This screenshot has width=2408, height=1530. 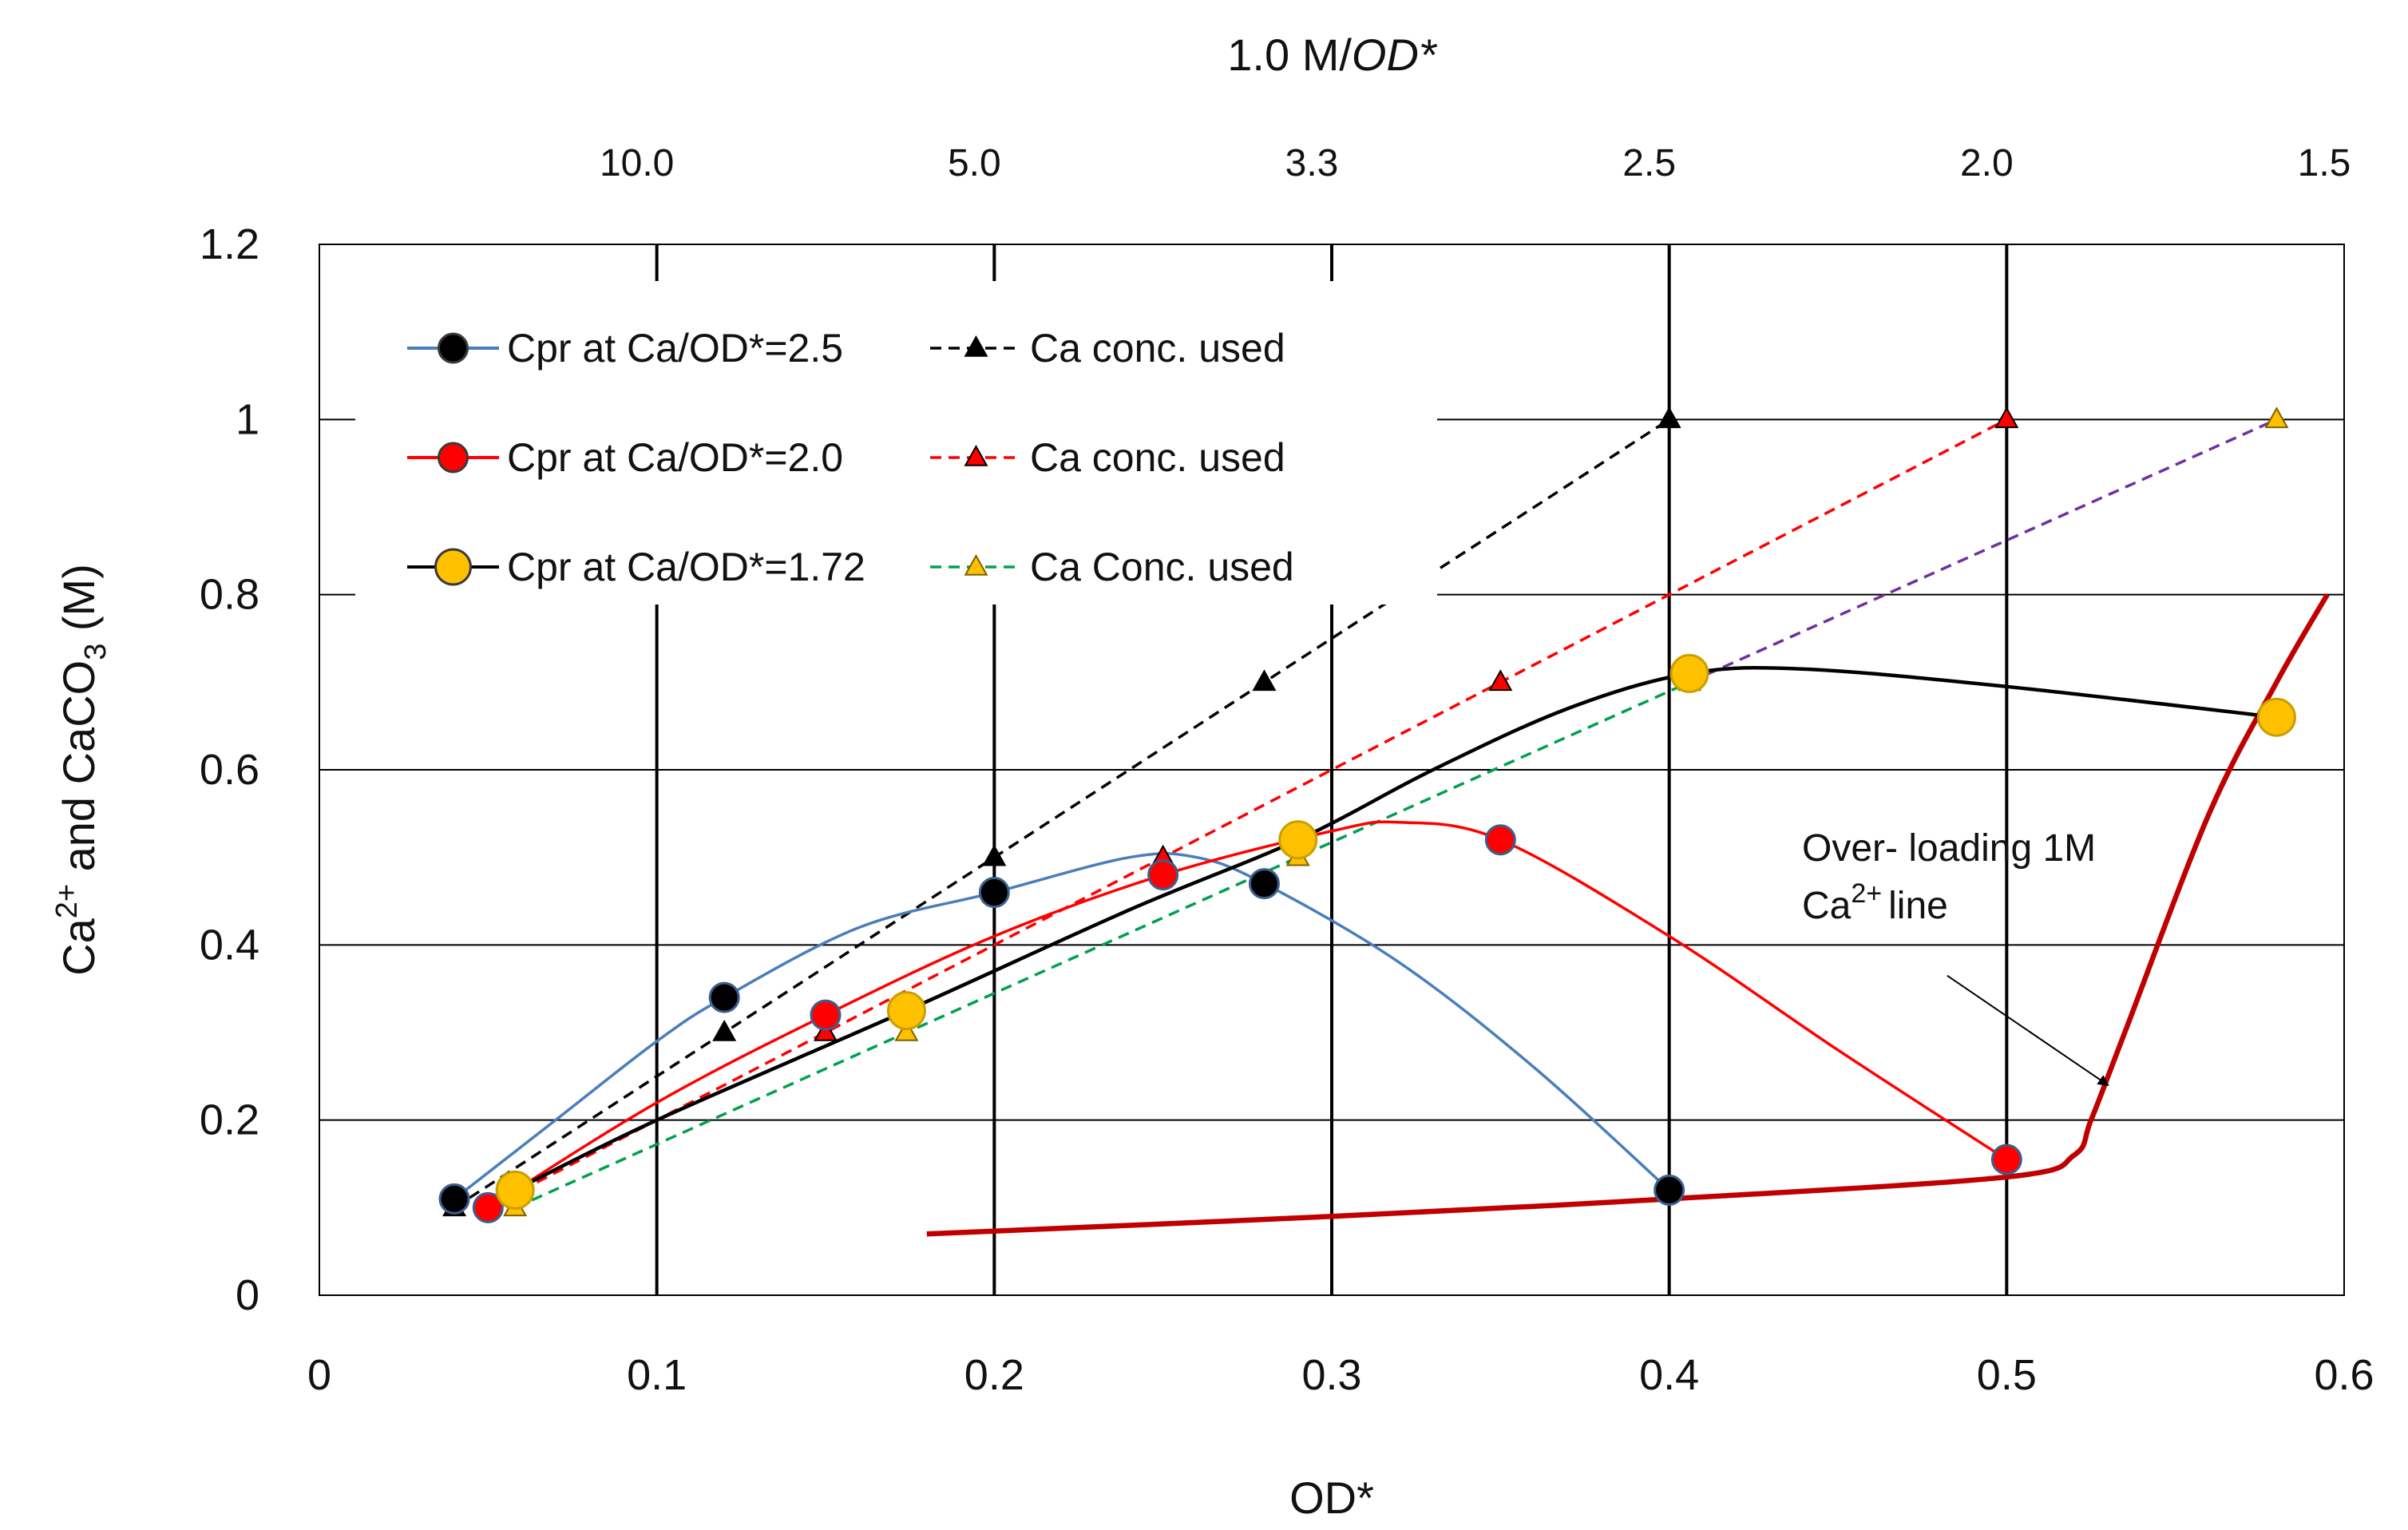 What do you see at coordinates (1395, 55) in the screenshot?
I see `top-axis-title-italic: OD*` at bounding box center [1395, 55].